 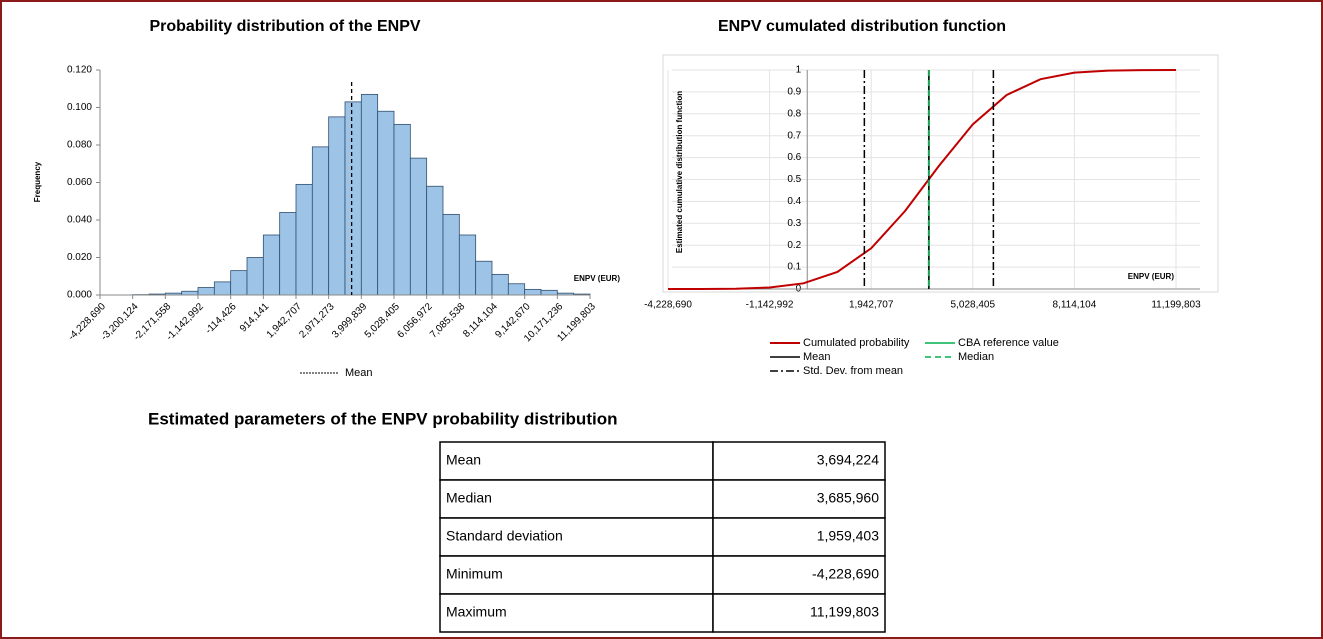 I want to click on y-tick-label: 0.4, so click(x=794, y=201).